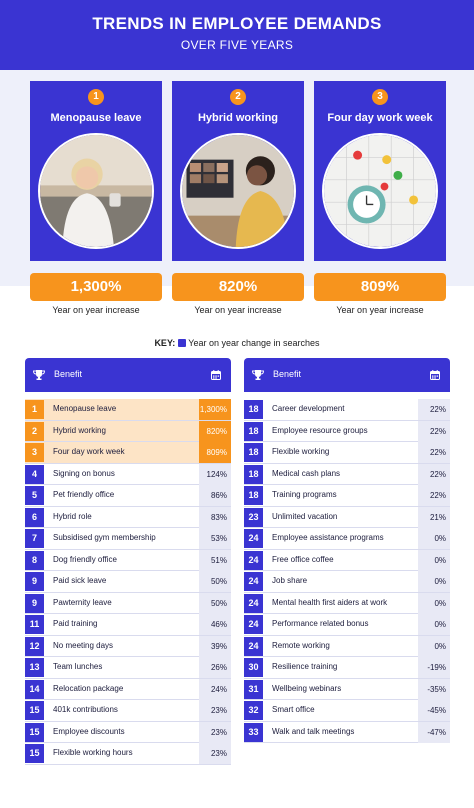 This screenshot has height=808, width=474. I want to click on table-row: 12 No meeting days 39%, so click(128, 646).